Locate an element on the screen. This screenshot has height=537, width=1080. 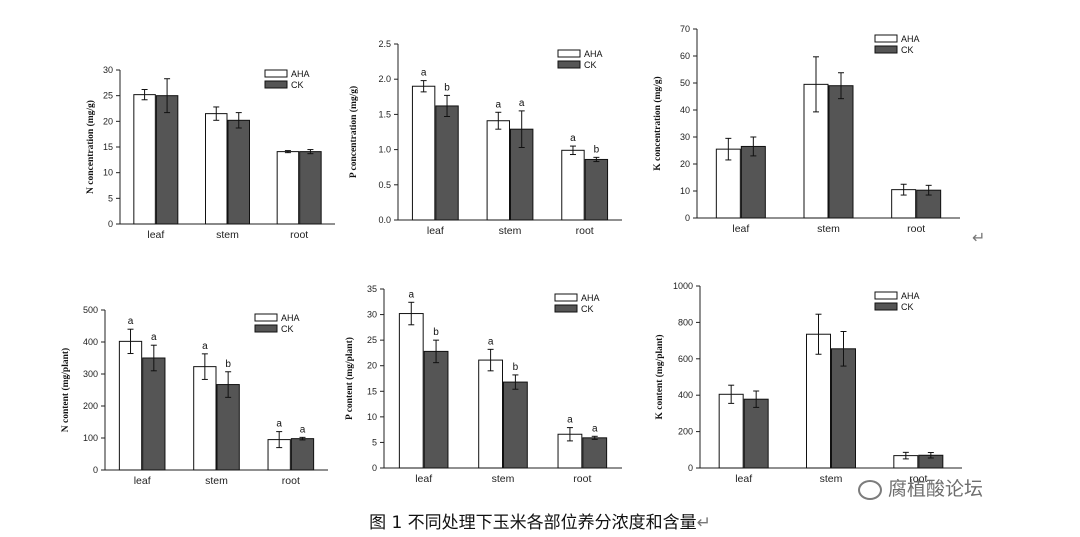
caption-text: 图 1 不同处理下玉米各部位养分浓度和含量 is located at coordinates (533, 523).